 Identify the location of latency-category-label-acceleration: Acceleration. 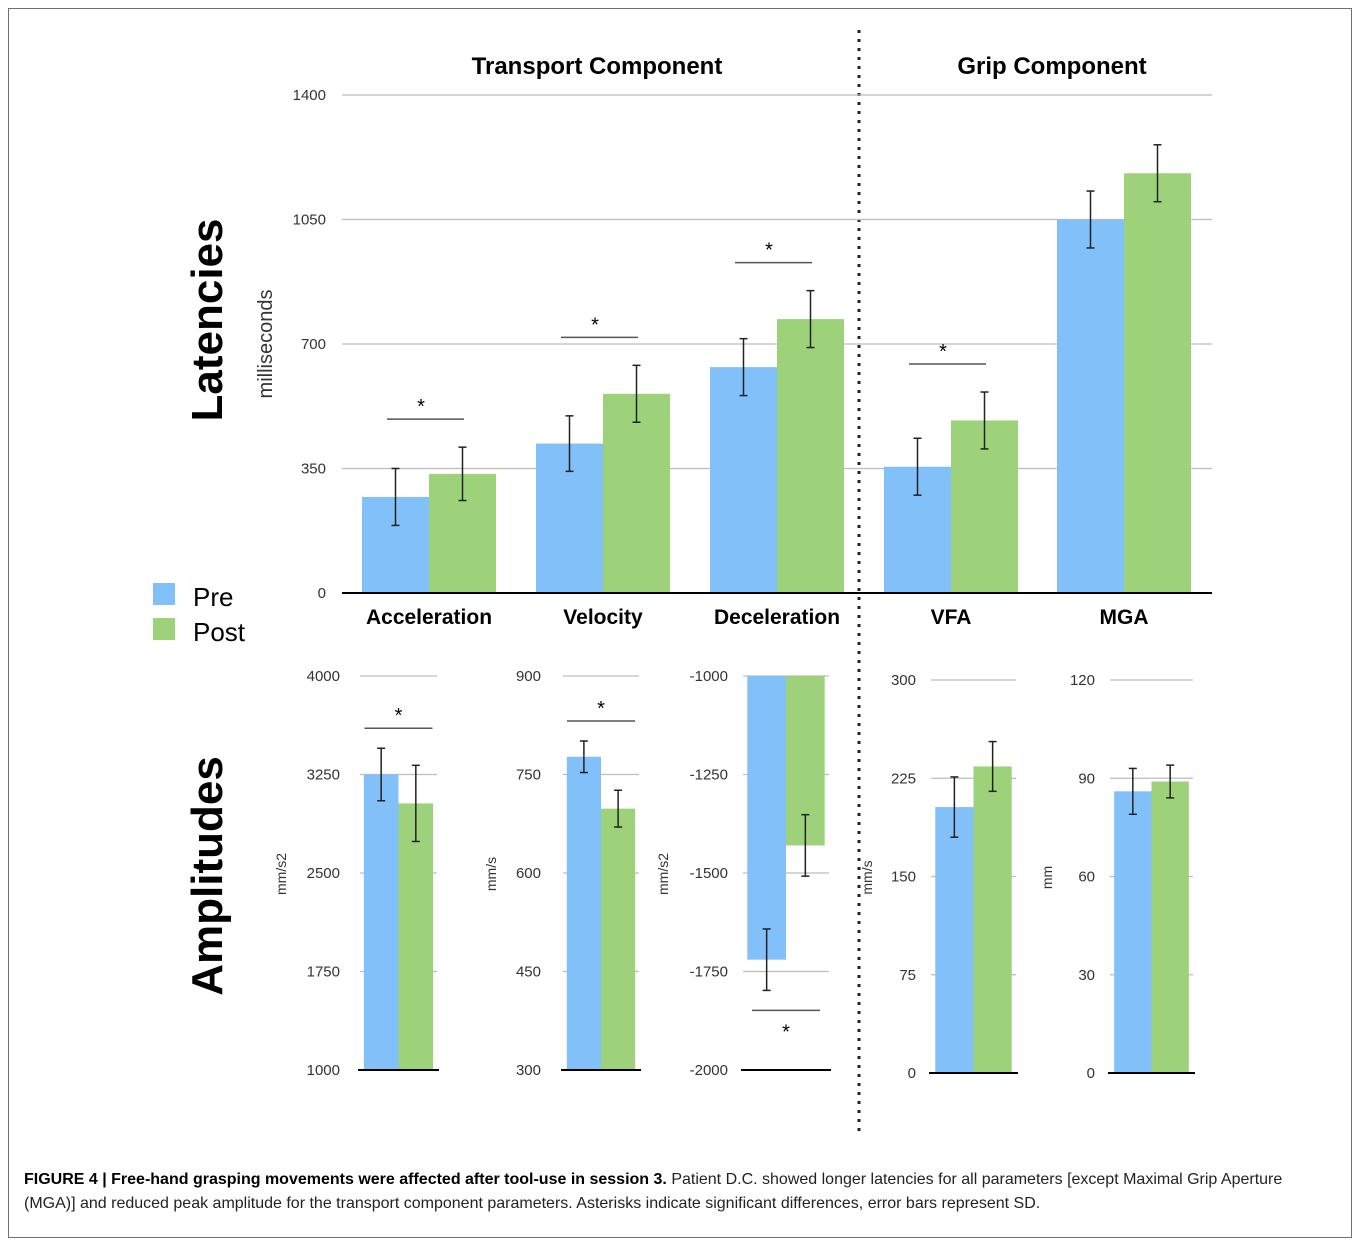
(429, 617).